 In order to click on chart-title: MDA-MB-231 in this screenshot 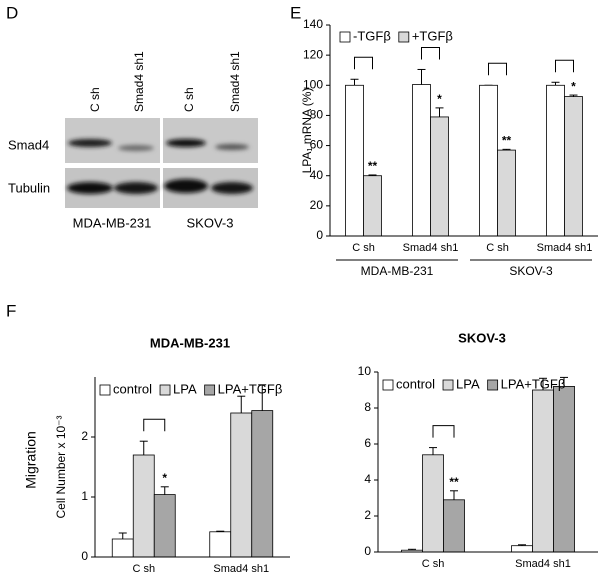, I will do `click(190, 342)`.